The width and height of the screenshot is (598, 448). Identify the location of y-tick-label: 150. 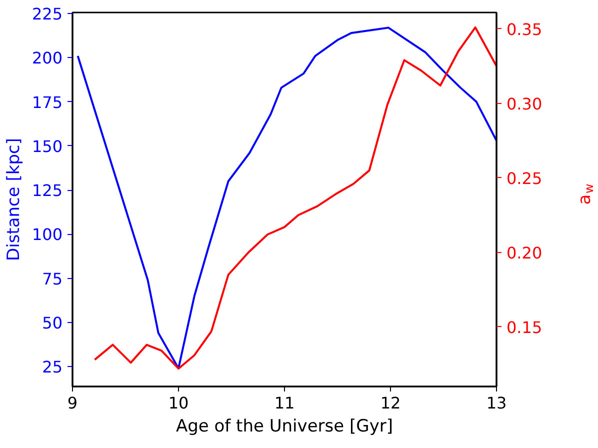
(47, 146).